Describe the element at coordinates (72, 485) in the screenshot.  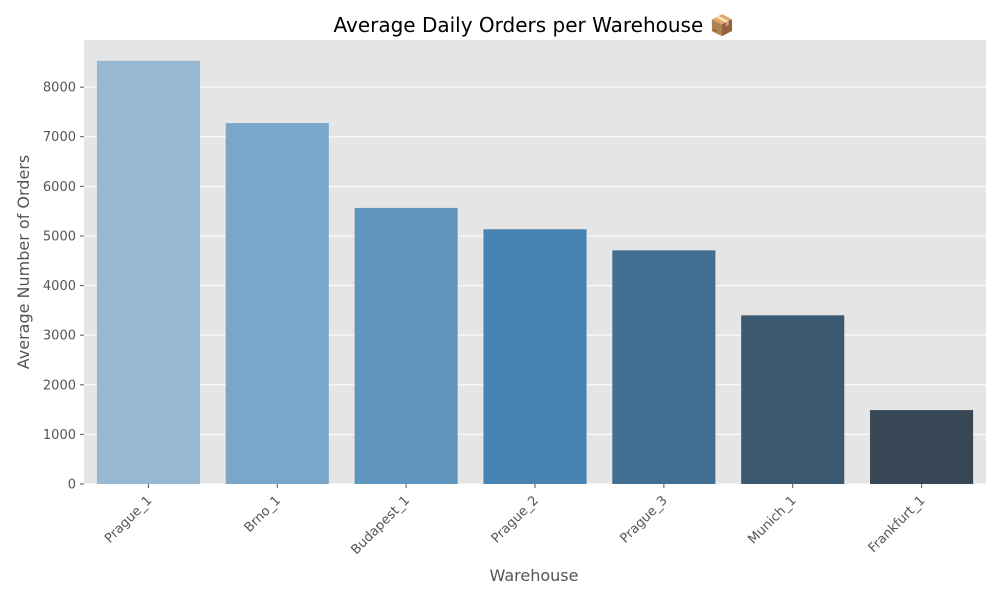
I see `y-tick-label: 0` at that location.